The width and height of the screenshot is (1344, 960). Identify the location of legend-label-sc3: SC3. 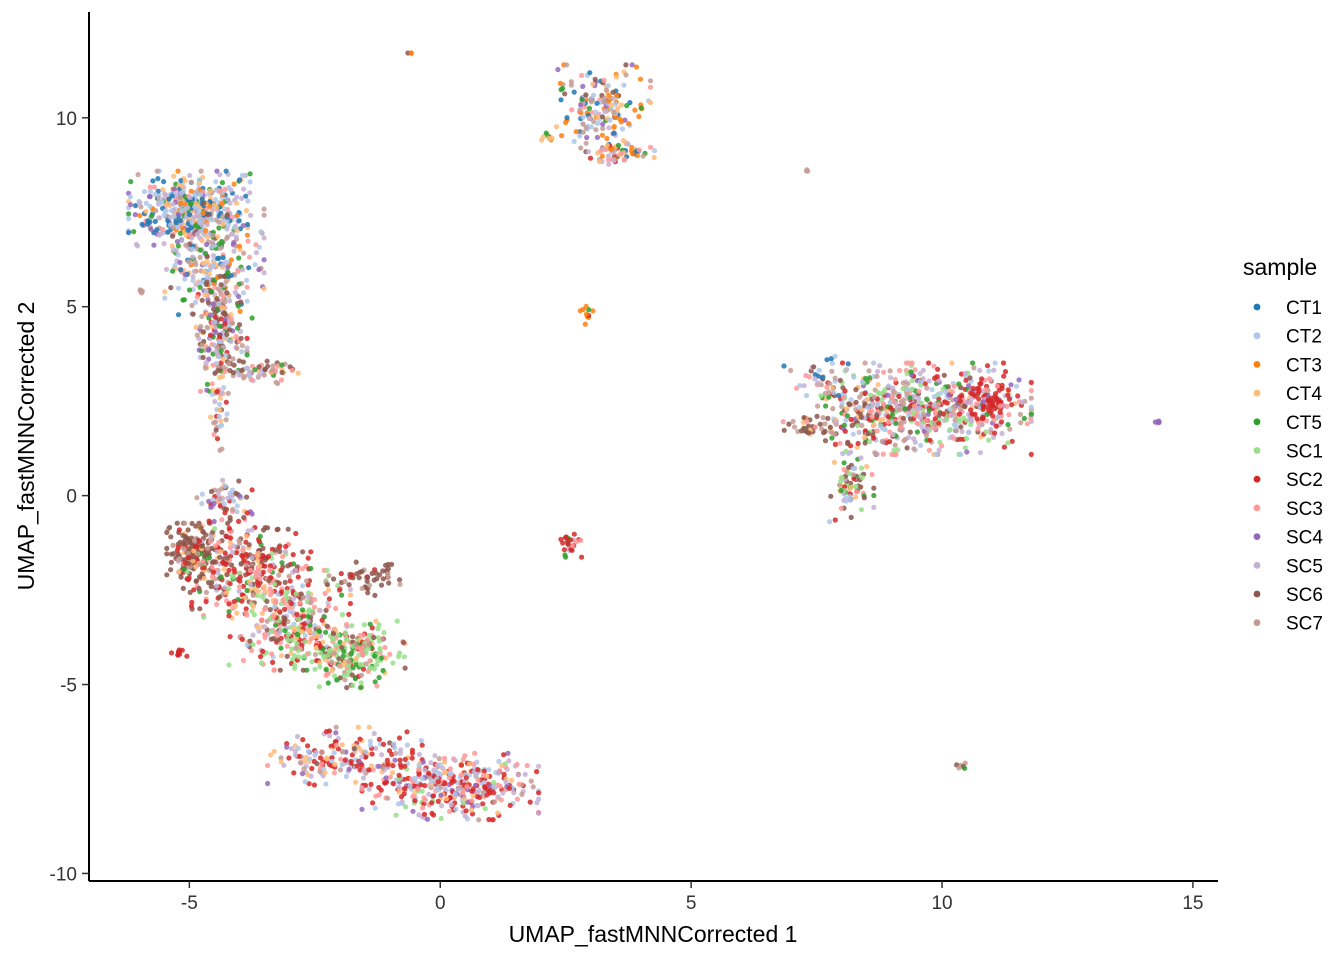
(1304, 509).